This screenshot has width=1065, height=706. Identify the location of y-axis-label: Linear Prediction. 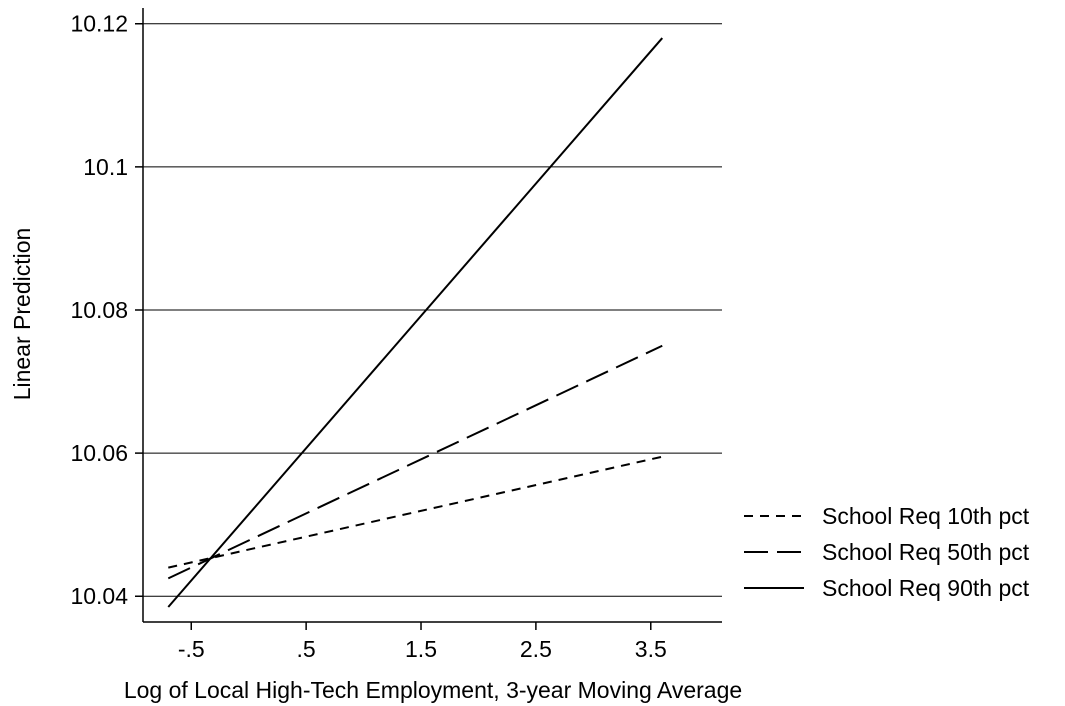
(22, 314).